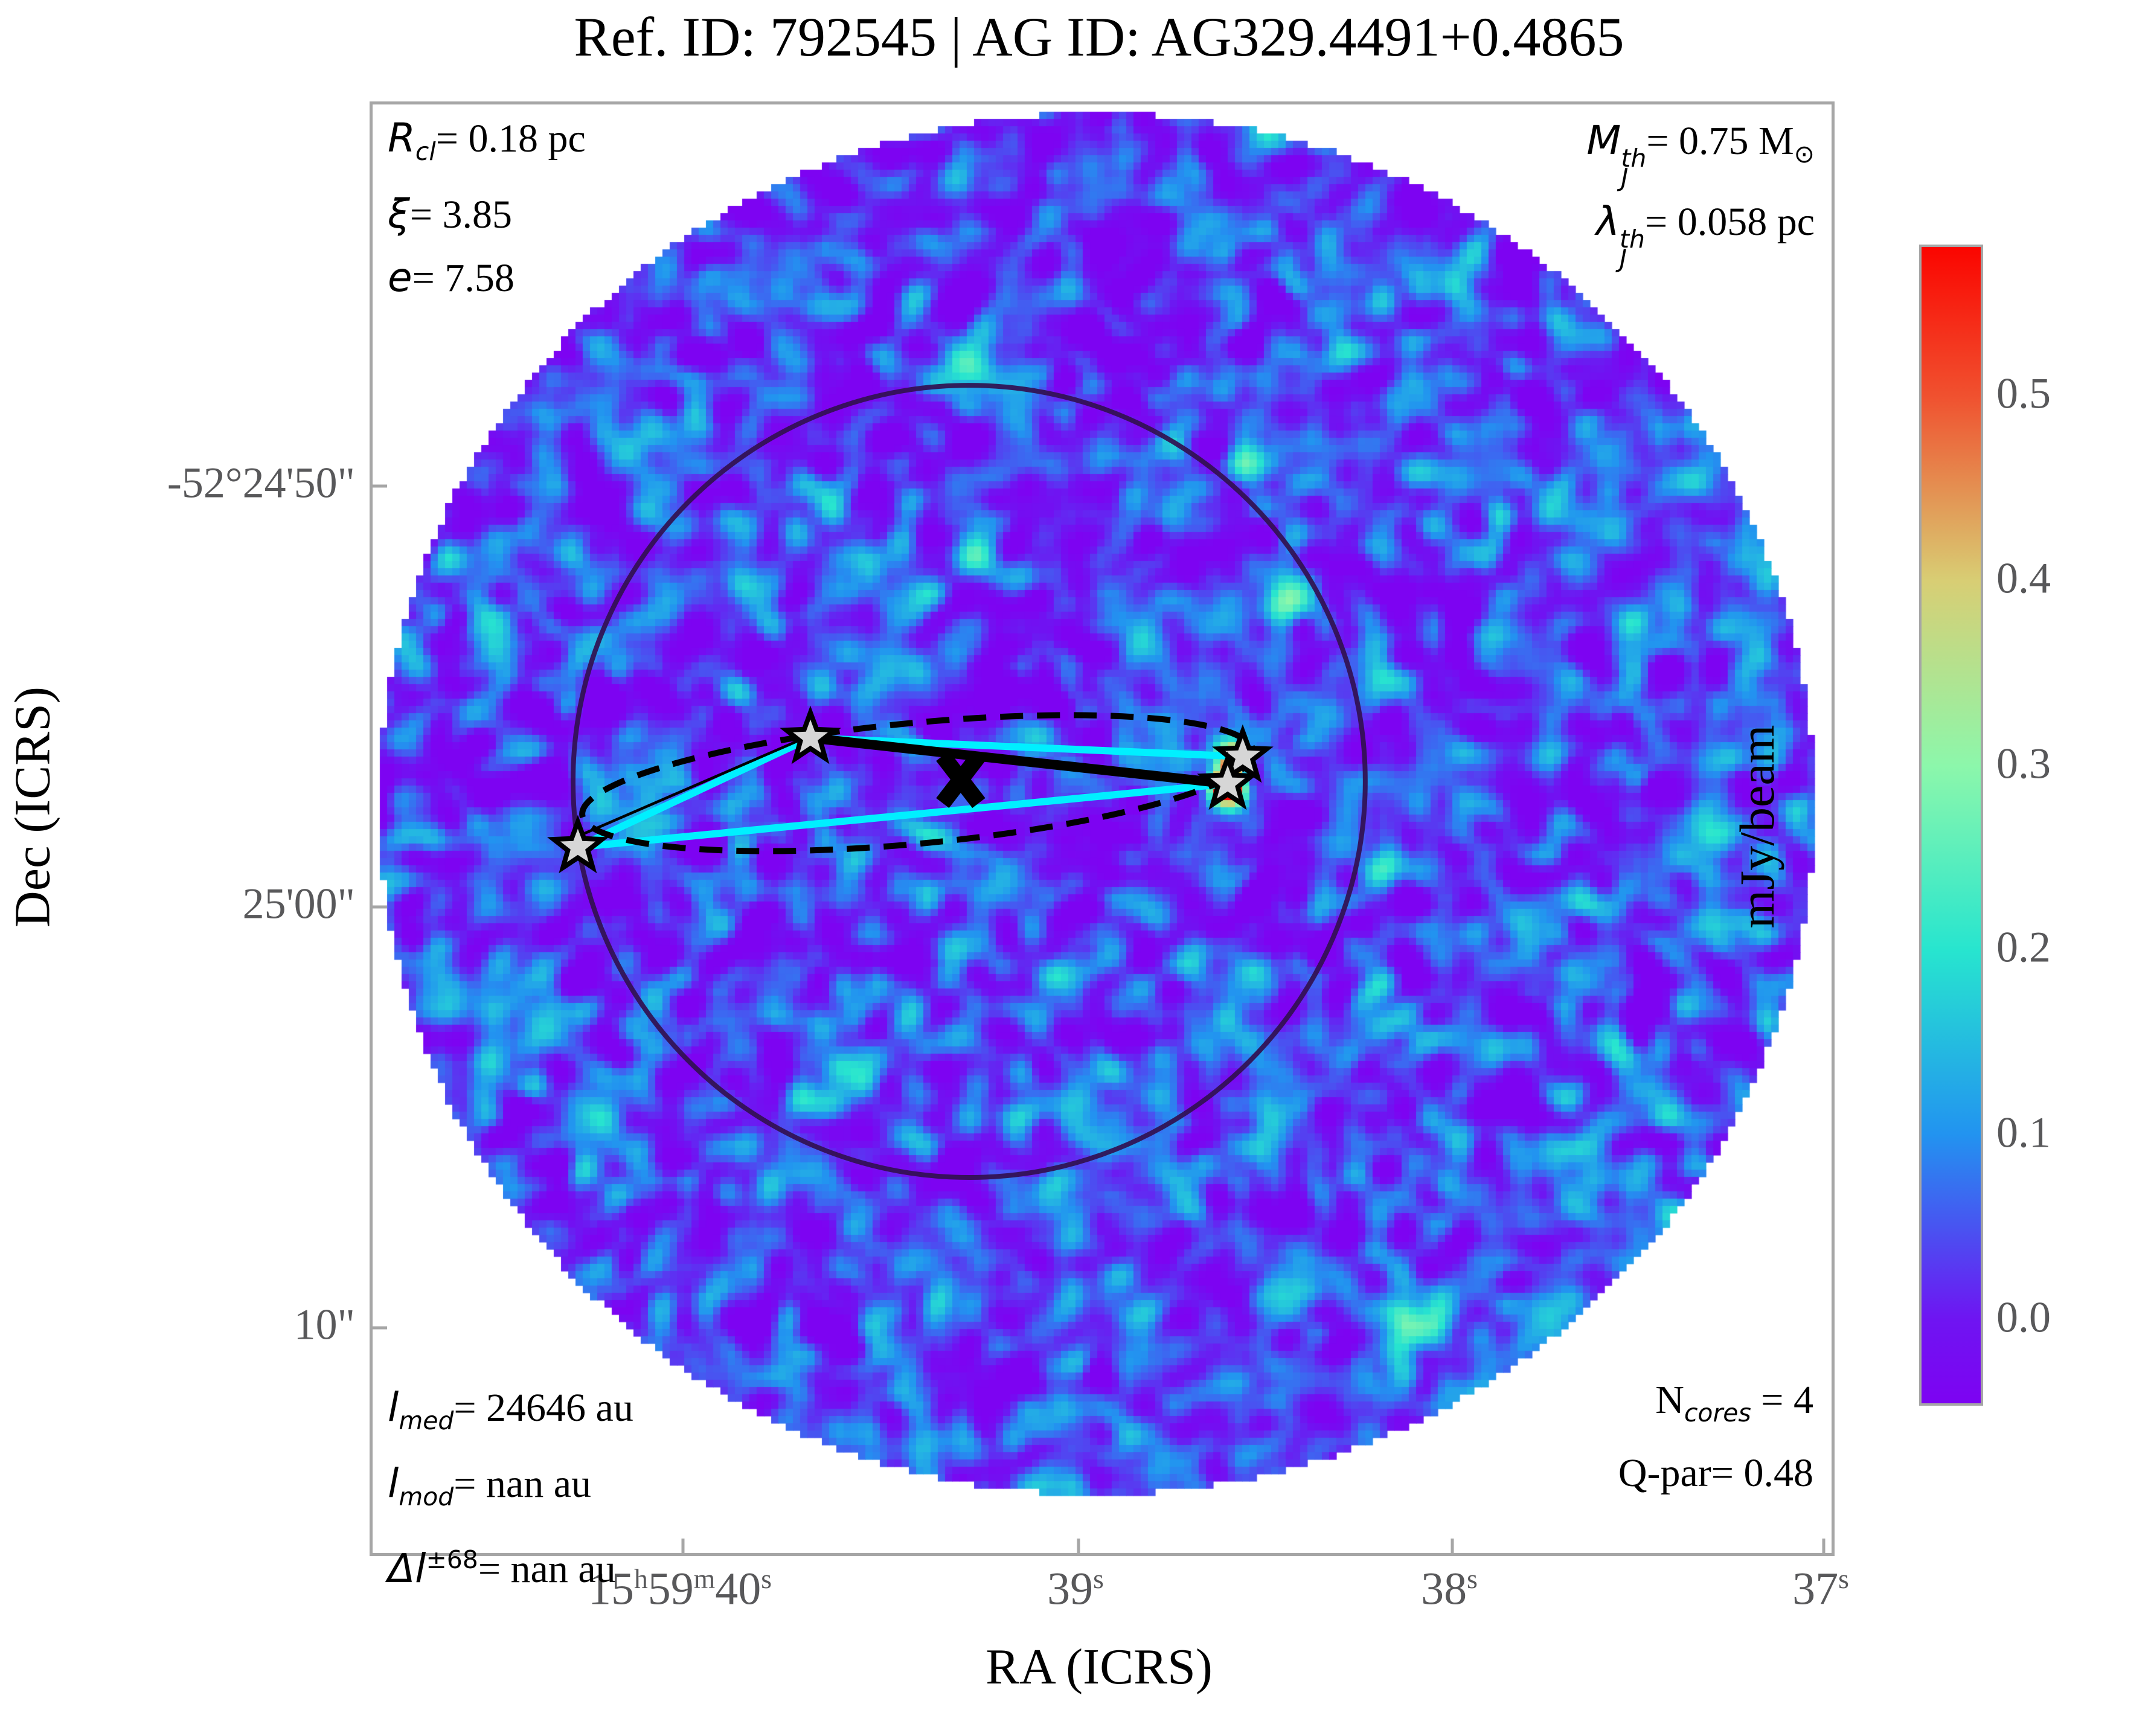 The width and height of the screenshot is (2151, 1736). I want to click on annotation-ncores: Ncores = 4, so click(1734, 1403).